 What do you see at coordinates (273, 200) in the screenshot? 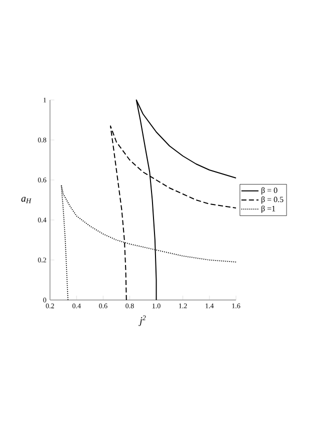
I see `legend-label: β = 0.5` at bounding box center [273, 200].